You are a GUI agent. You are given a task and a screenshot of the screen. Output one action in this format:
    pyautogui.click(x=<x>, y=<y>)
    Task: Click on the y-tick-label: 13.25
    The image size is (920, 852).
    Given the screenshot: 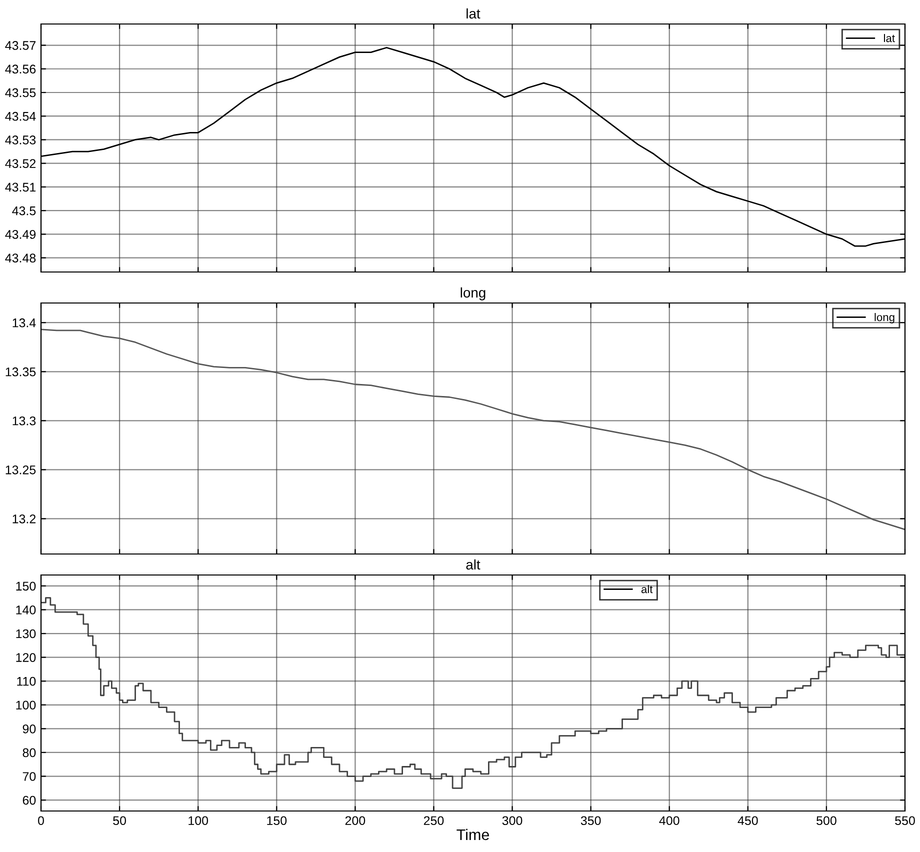 What is the action you would take?
    pyautogui.click(x=21, y=469)
    